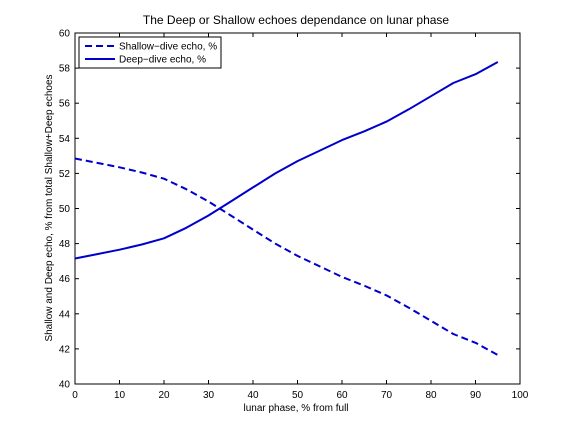  Describe the element at coordinates (387, 395) in the screenshot. I see `x-tick-label: 70` at that location.